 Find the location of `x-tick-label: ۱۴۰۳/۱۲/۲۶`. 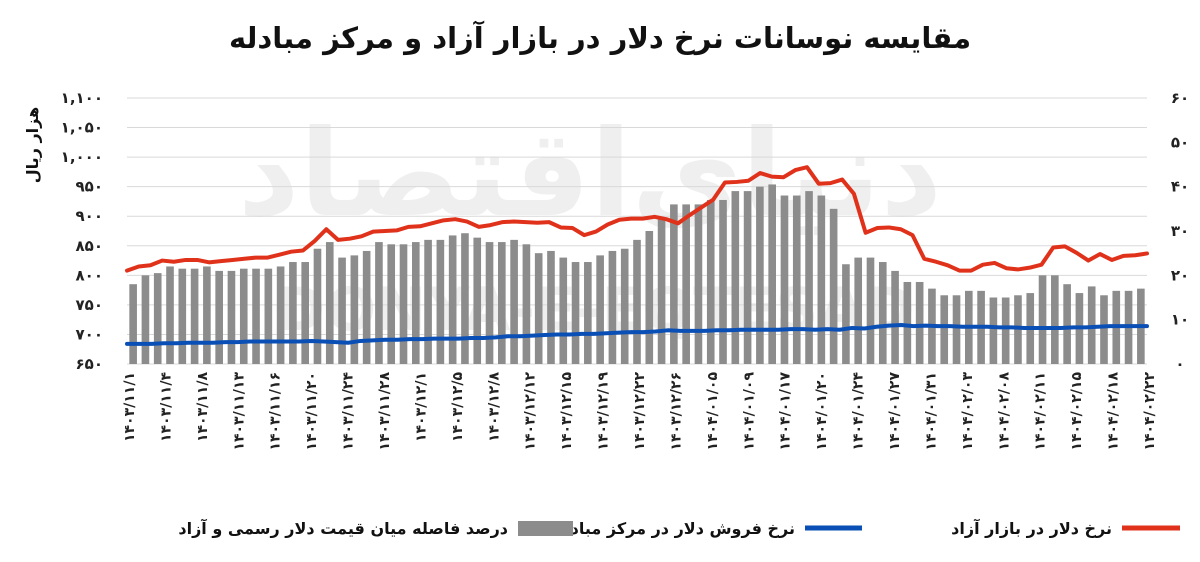

x-tick-label: ۱۴۰۳/۱۲/۲۶ is located at coordinates (676, 411).